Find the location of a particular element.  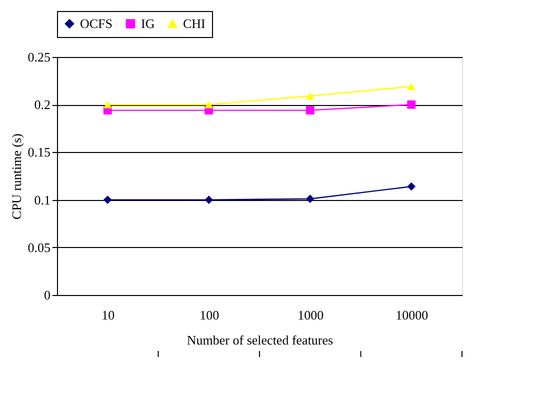

x-tick-label: 10000 is located at coordinates (412, 315).